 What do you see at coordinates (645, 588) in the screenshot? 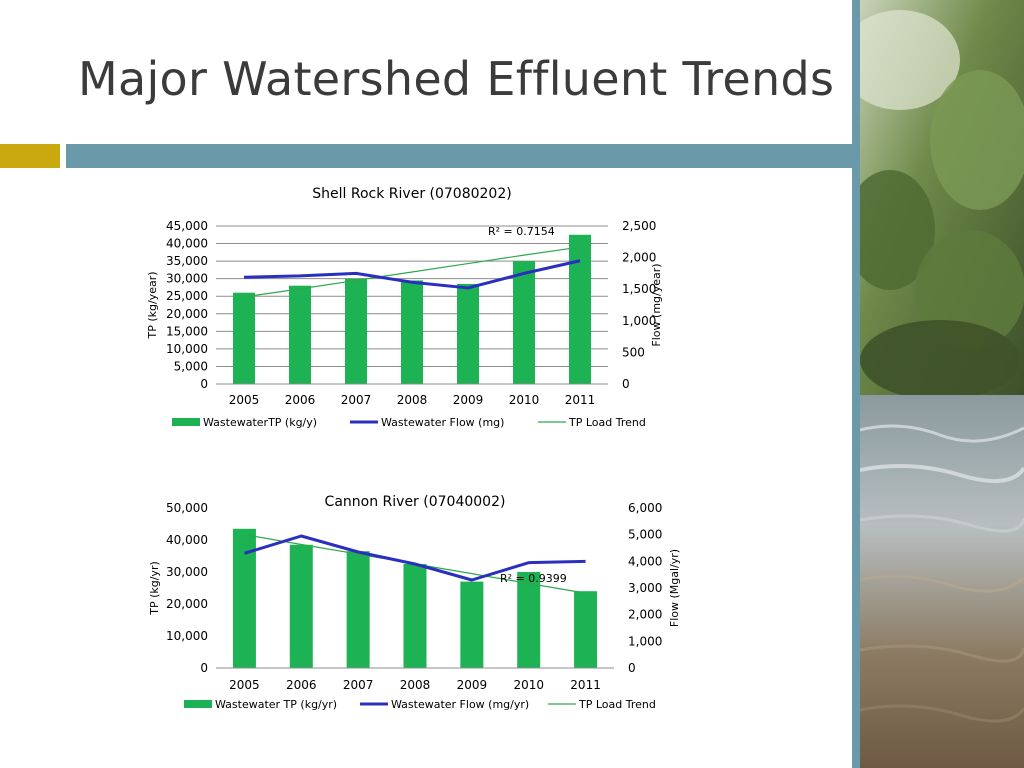
I see `y2-tick-label: 3,000` at bounding box center [645, 588].